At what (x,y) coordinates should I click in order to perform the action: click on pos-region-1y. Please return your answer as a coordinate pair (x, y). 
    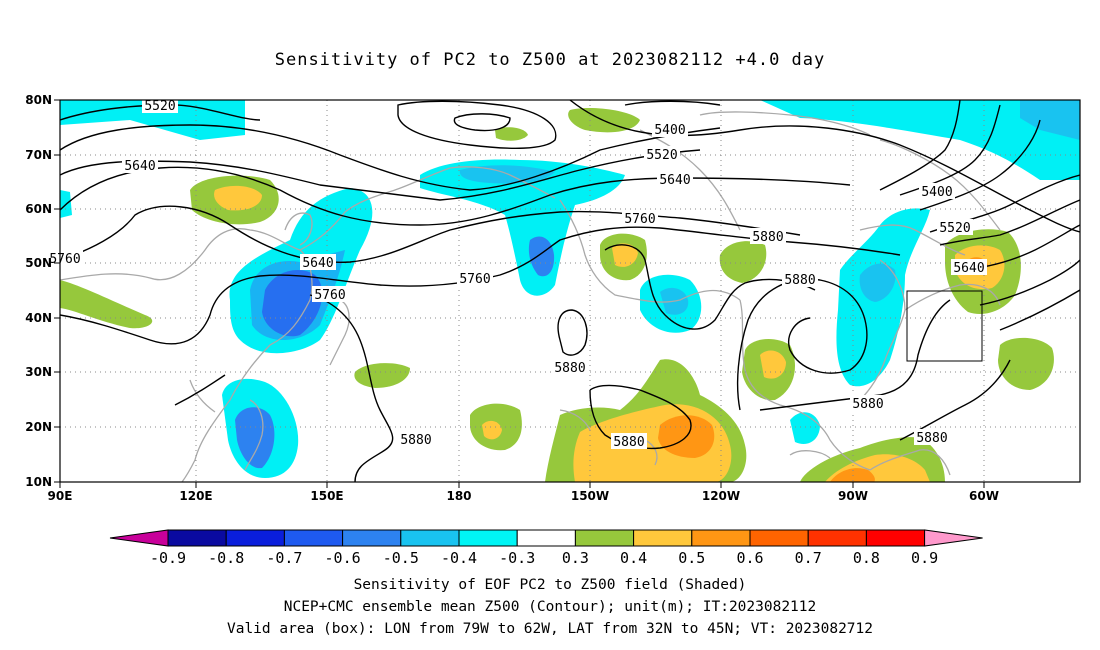
    Looking at the image, I should click on (238, 198).